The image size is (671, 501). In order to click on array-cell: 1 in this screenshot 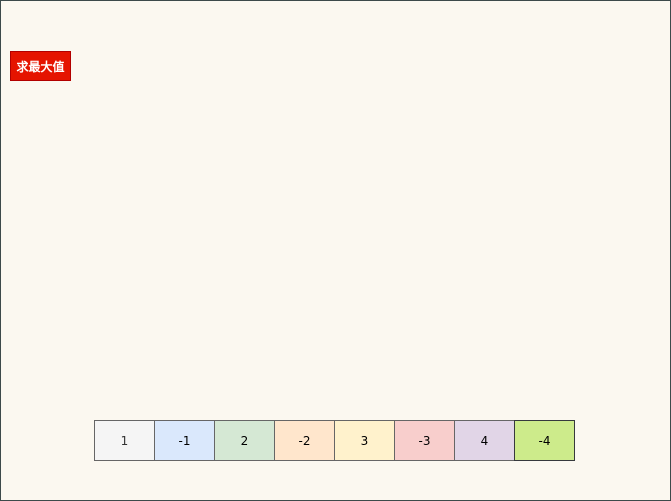, I will do `click(124, 440)`.